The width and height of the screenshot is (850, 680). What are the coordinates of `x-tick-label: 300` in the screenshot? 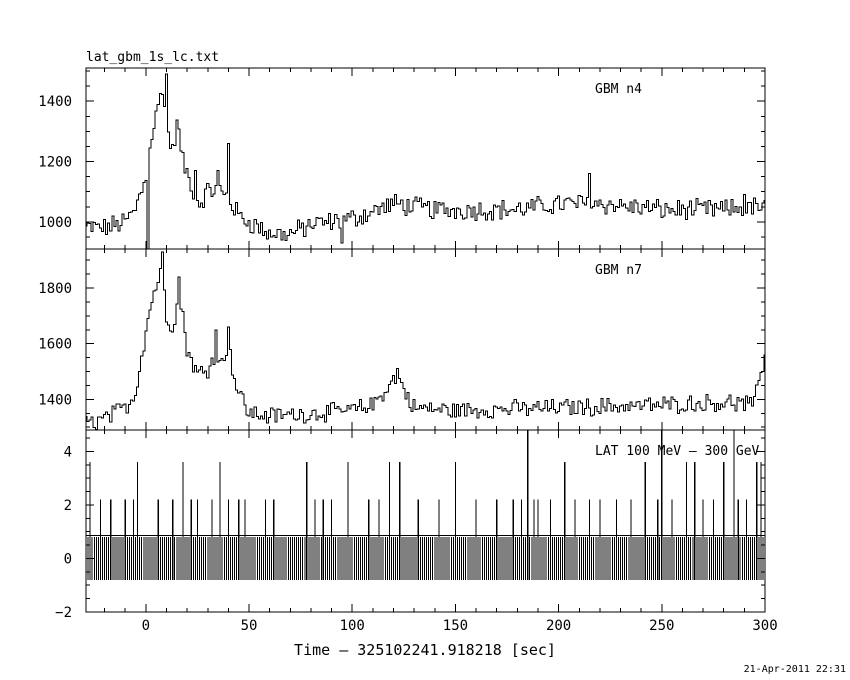 It's located at (764, 626).